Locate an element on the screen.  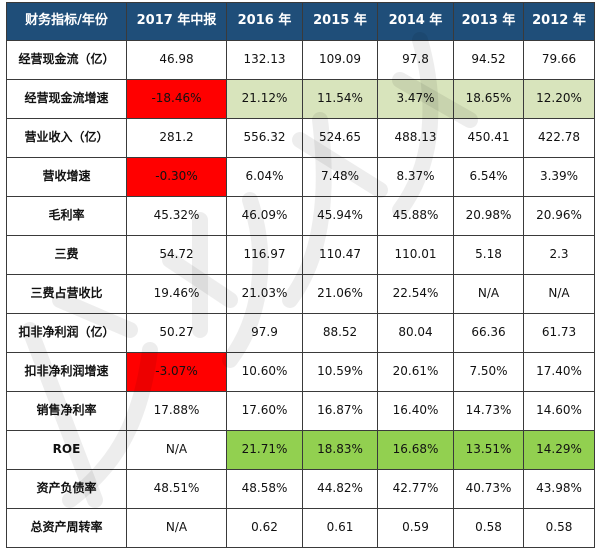
table-cell: 7.48% is located at coordinates (340, 177).